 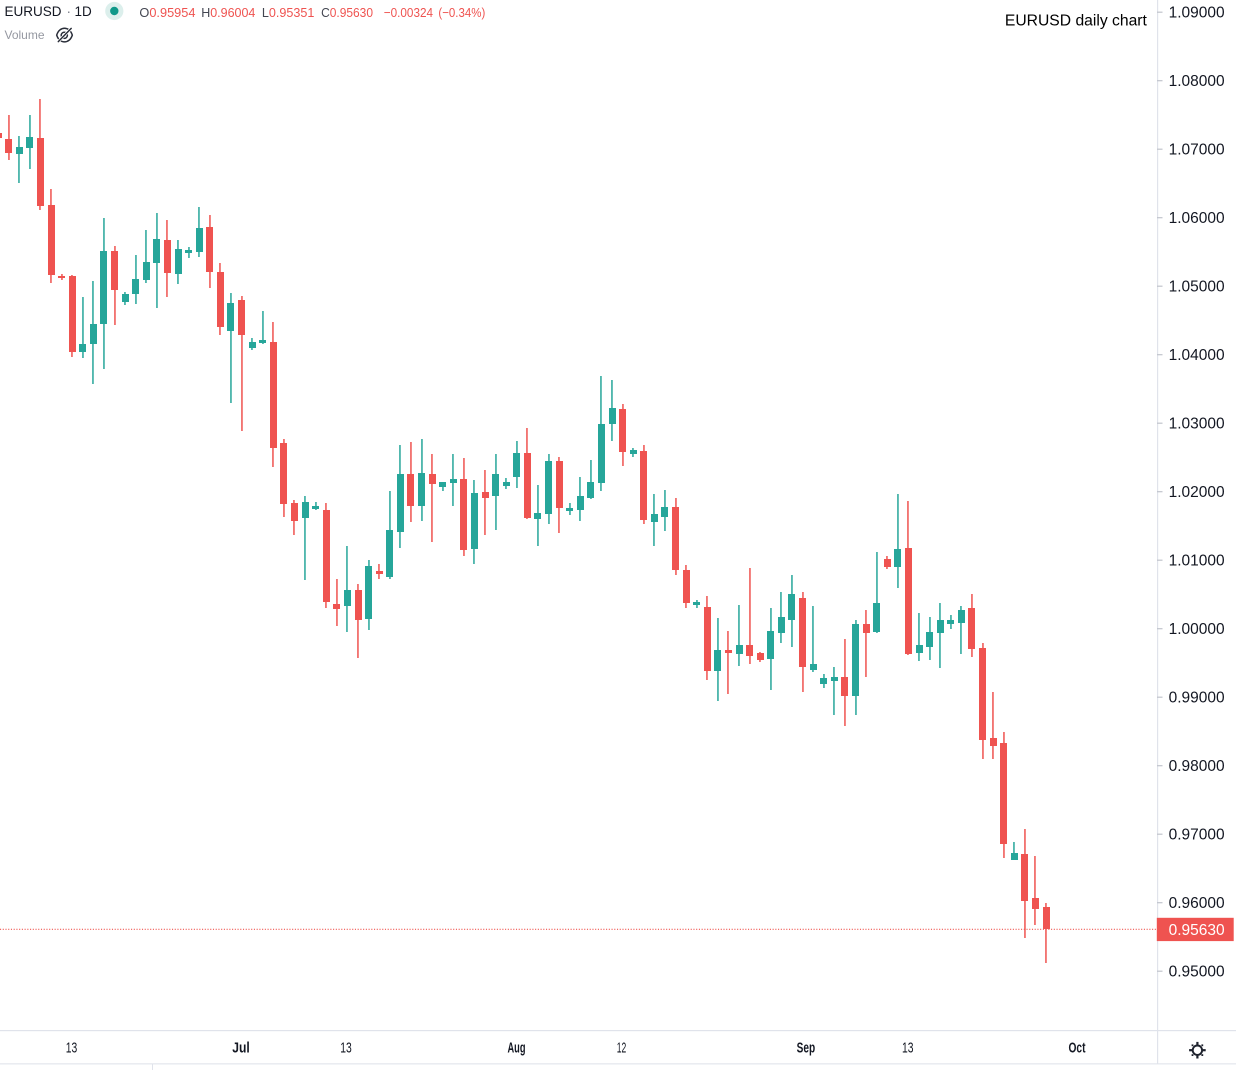 I want to click on svg-text: Oct, so click(x=1077, y=1049).